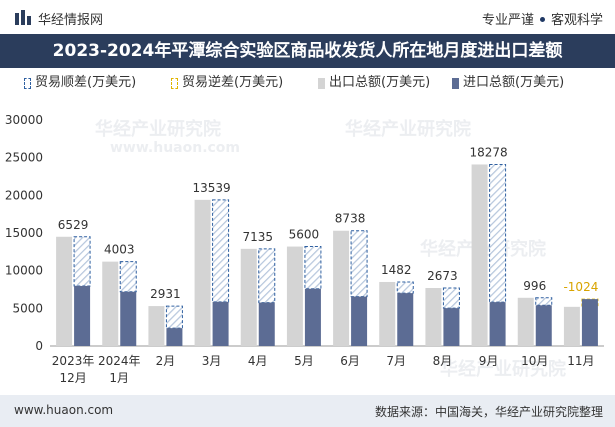  Describe the element at coordinates (314, 83) in the screenshot. I see `chart-legend: 贸易顺差(万美元) 贸易逆差(万美元) 出口总额(万美元) 进口总额(万美元)` at that location.